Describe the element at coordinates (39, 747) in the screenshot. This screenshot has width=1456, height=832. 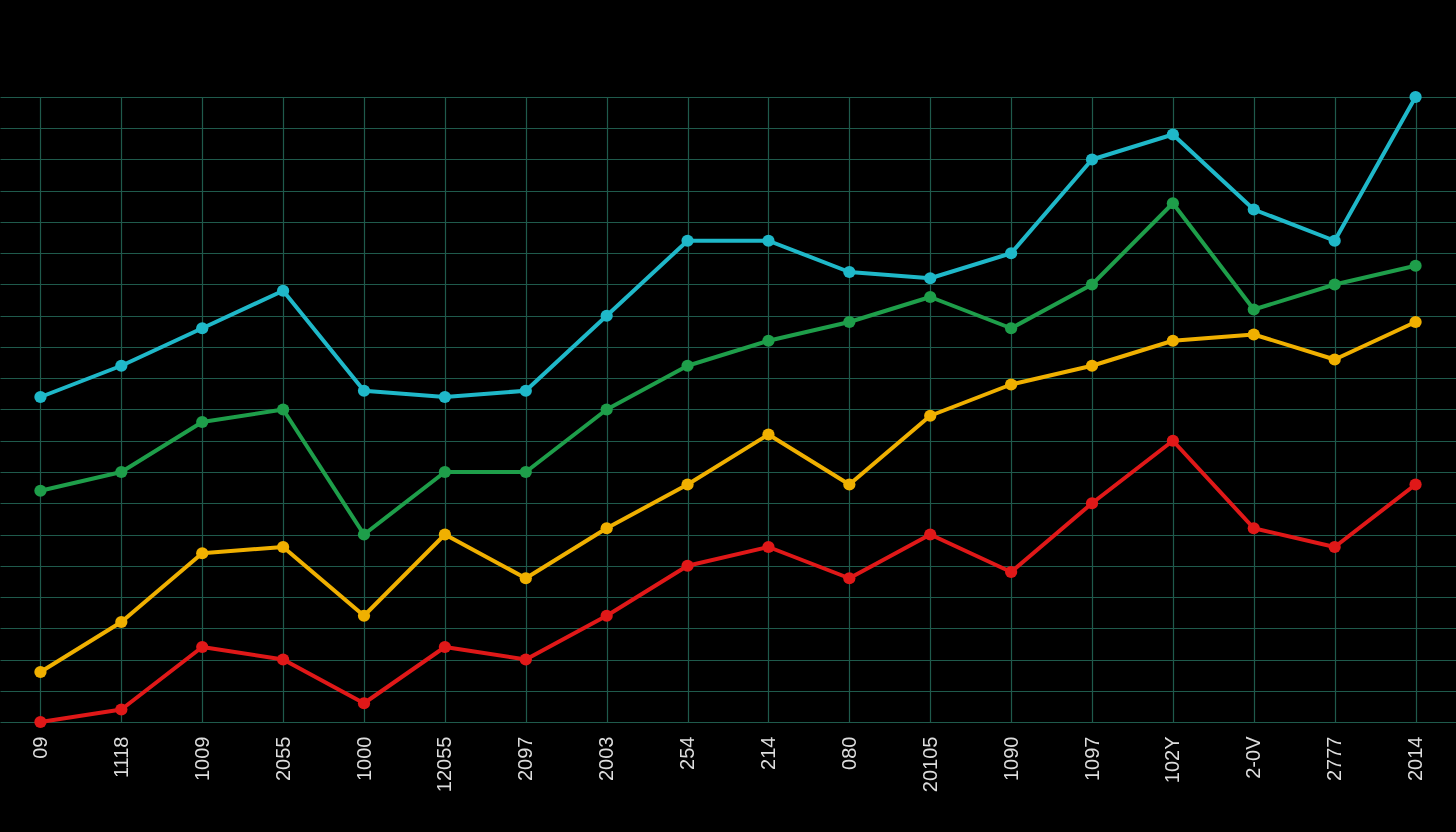
I see `x-tick-label: 09` at that location.